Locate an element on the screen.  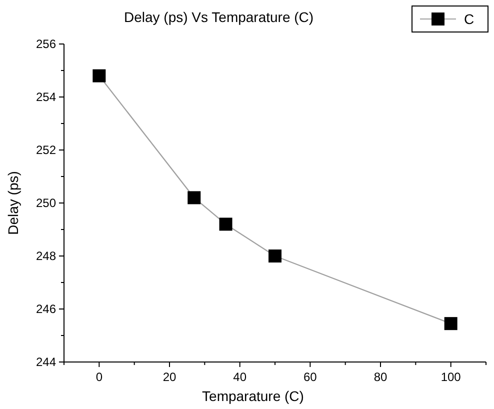
y-tick-label: 256 is located at coordinates (46, 44).